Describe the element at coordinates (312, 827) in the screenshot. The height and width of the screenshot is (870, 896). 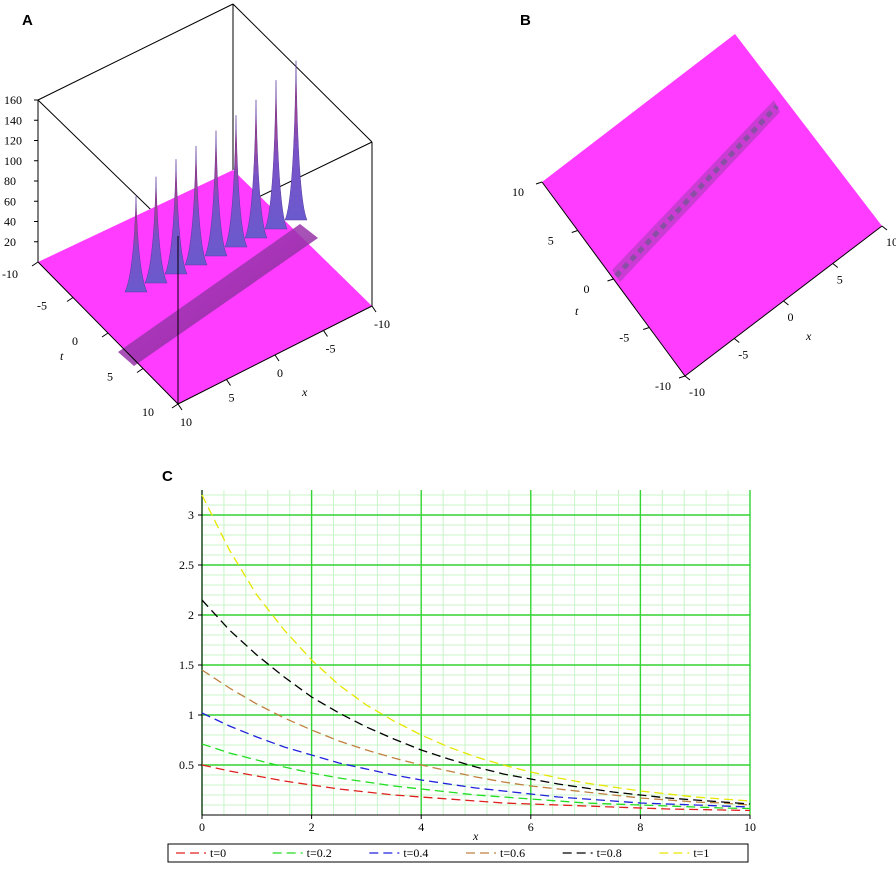
I see `x-tick-label: 2` at that location.